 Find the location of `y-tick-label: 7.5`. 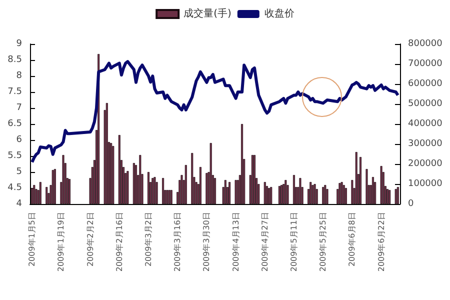

y-tick-label: 7.5 is located at coordinates (15, 92).